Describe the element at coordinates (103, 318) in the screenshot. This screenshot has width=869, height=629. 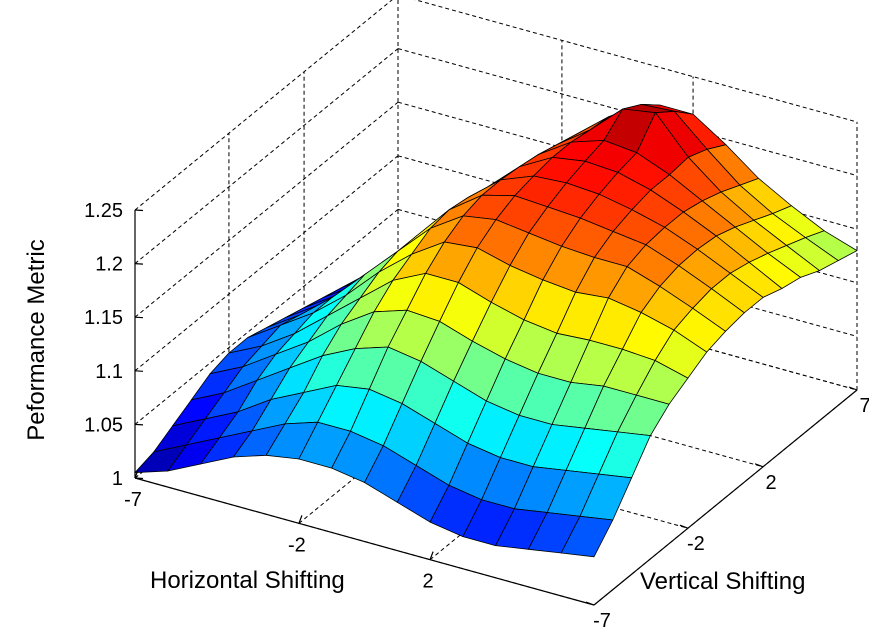
I see `z-tick-label: 1.15` at that location.